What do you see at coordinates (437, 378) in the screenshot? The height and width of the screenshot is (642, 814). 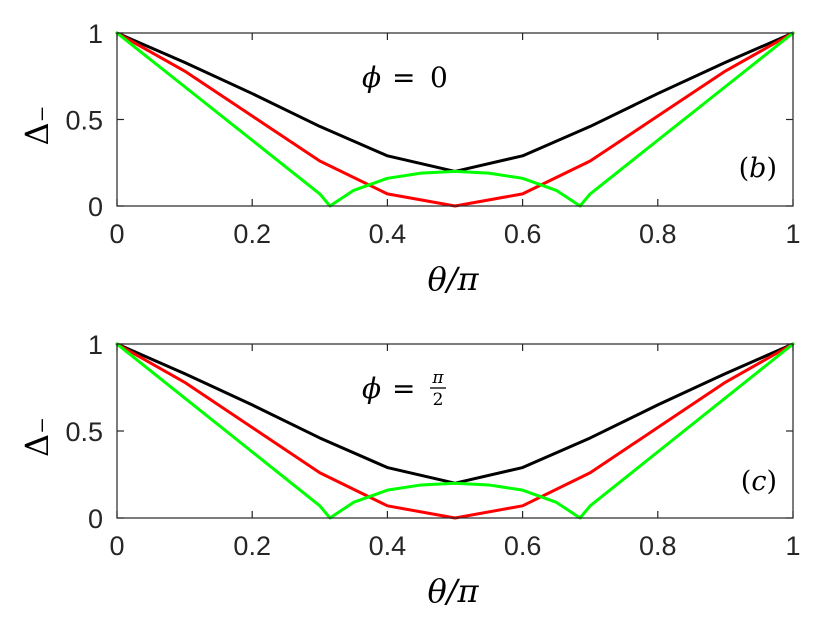 I see `annotation-numerator: π` at bounding box center [437, 378].